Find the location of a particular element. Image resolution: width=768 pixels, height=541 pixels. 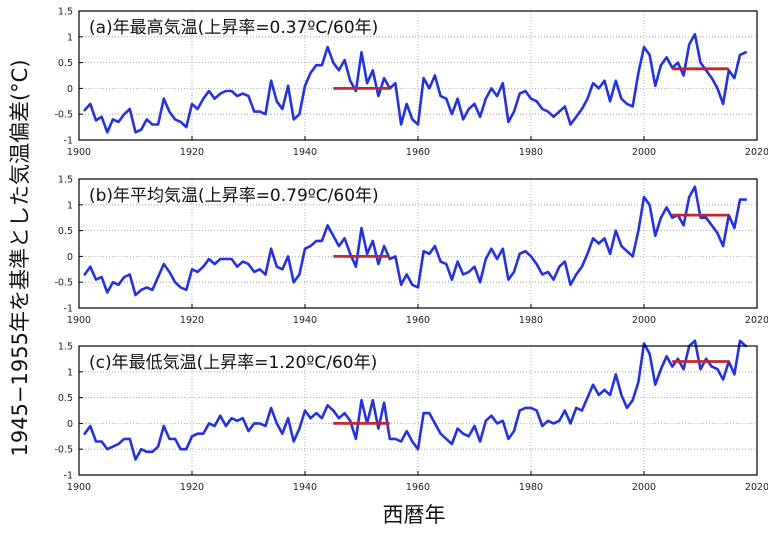

panel-title: (b)年平均気温(上昇率=0.79ºC/60年) is located at coordinates (234, 196).